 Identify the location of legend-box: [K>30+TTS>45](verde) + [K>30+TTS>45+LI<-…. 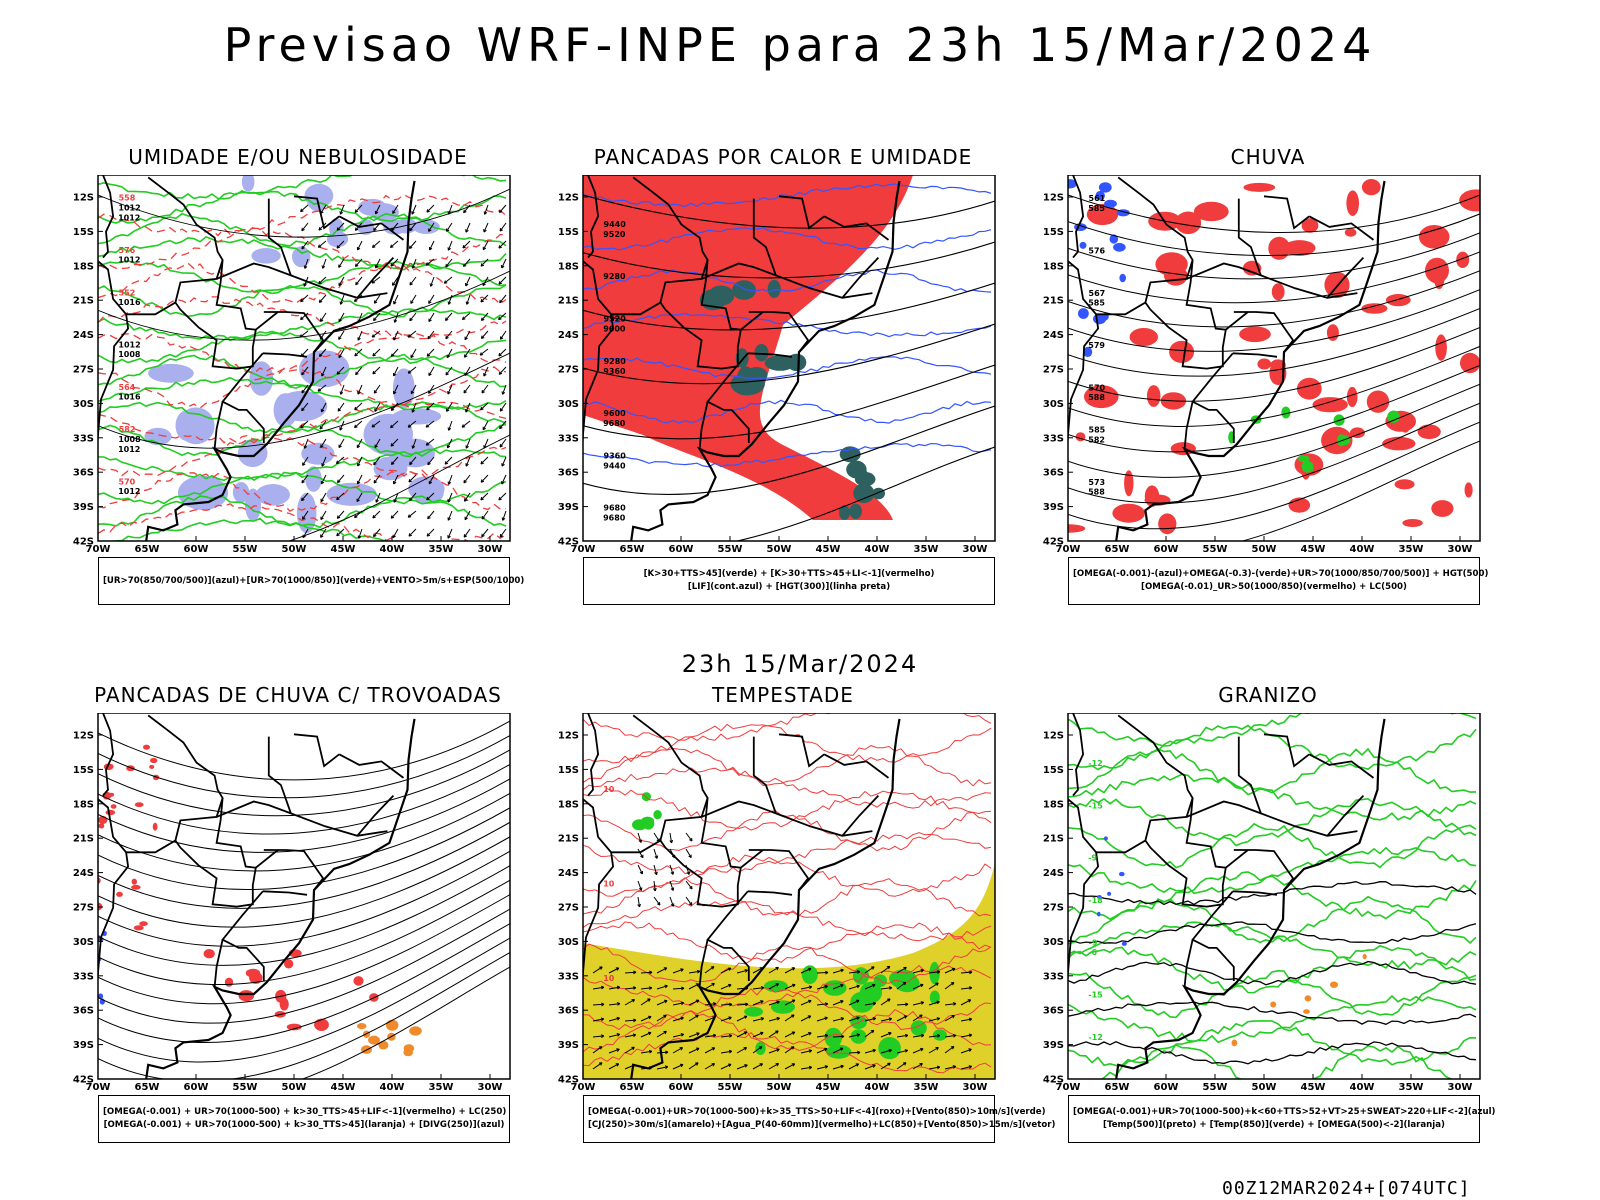
(789, 581).